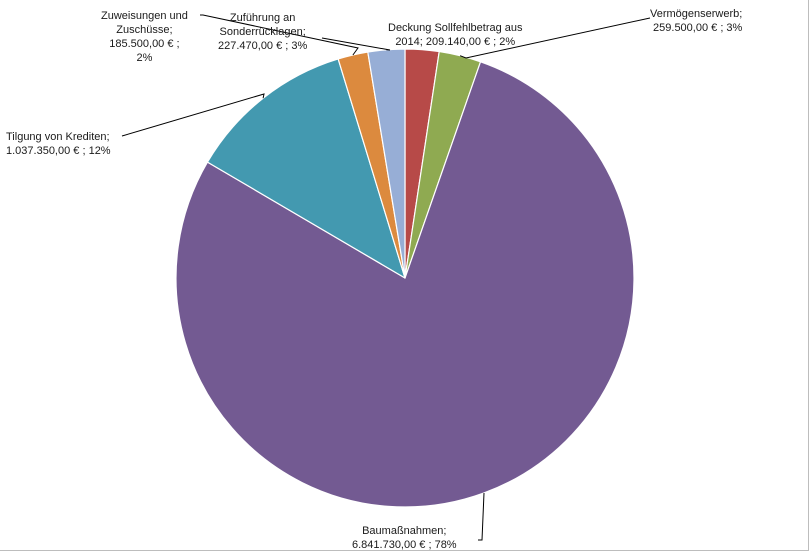 The image size is (810, 552). Describe the element at coordinates (356, 44) in the screenshot. I see `leader-line-zufuehrung-an-sonderruecklagen` at that location.